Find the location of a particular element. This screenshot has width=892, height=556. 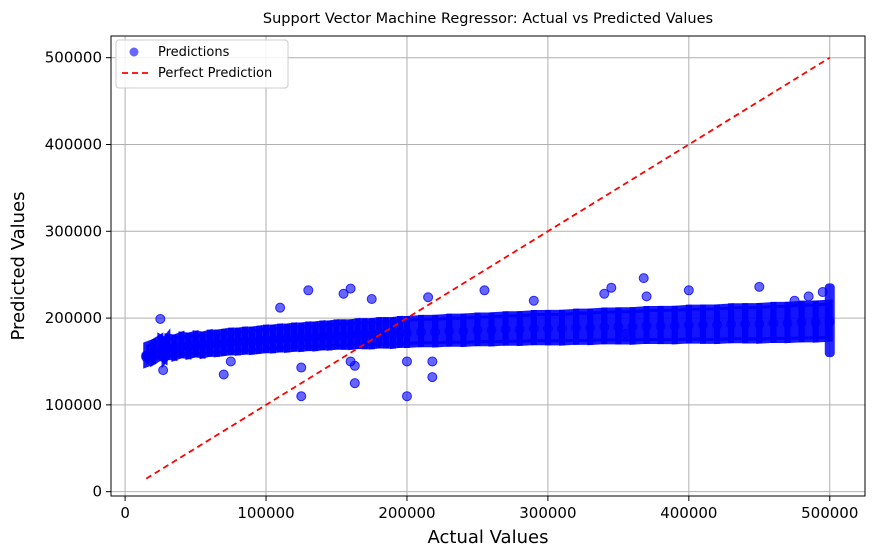

legend-box is located at coordinates (202, 64).